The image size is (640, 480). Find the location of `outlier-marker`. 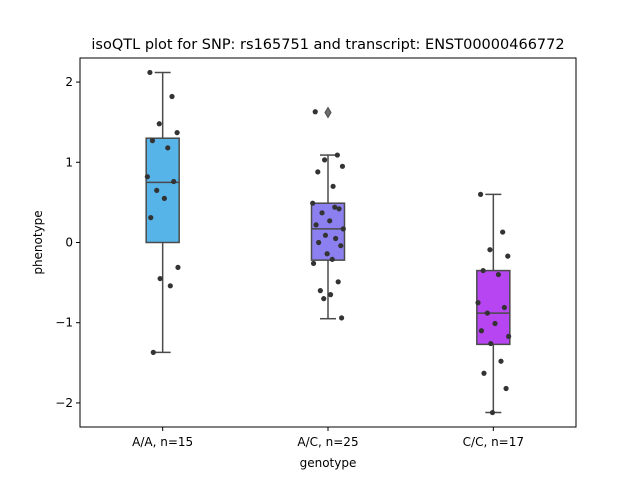

outlier-marker is located at coordinates (328, 112).